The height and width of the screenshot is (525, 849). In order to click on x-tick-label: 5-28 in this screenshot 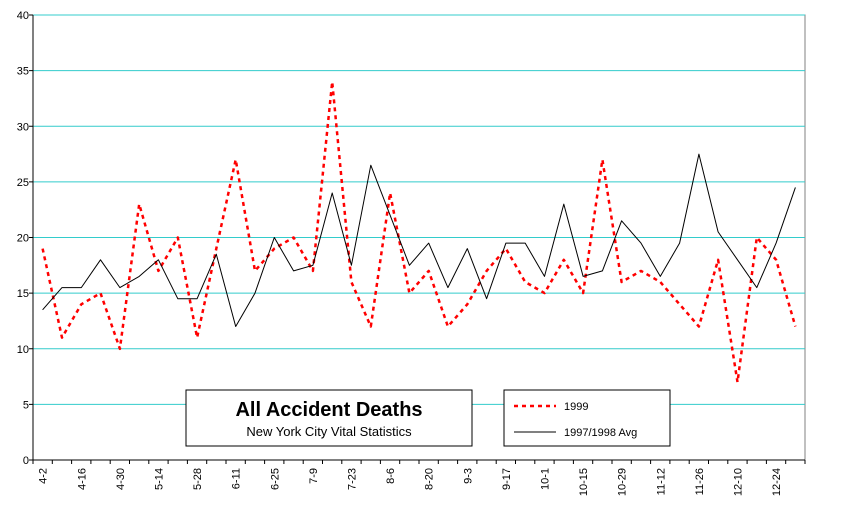, I will do `click(198, 479)`.